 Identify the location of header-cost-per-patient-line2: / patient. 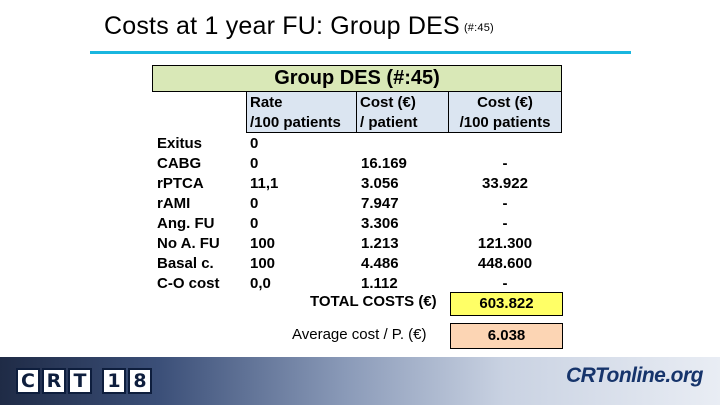
(389, 122).